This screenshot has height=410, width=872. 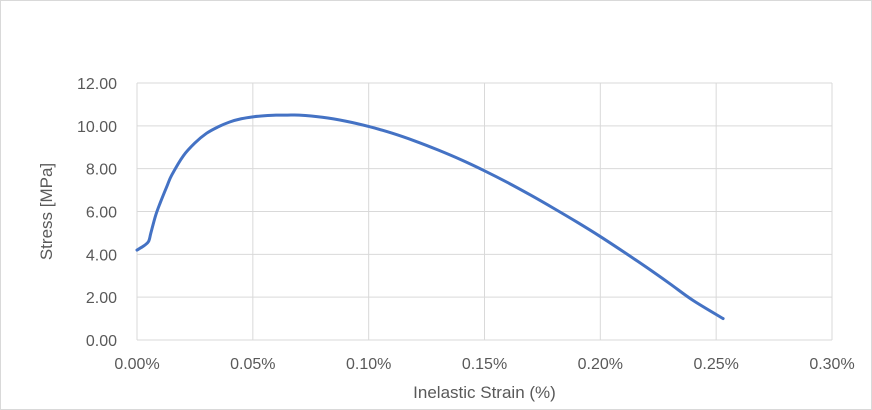 I want to click on x-tick-label: 0.10%, so click(x=368, y=364).